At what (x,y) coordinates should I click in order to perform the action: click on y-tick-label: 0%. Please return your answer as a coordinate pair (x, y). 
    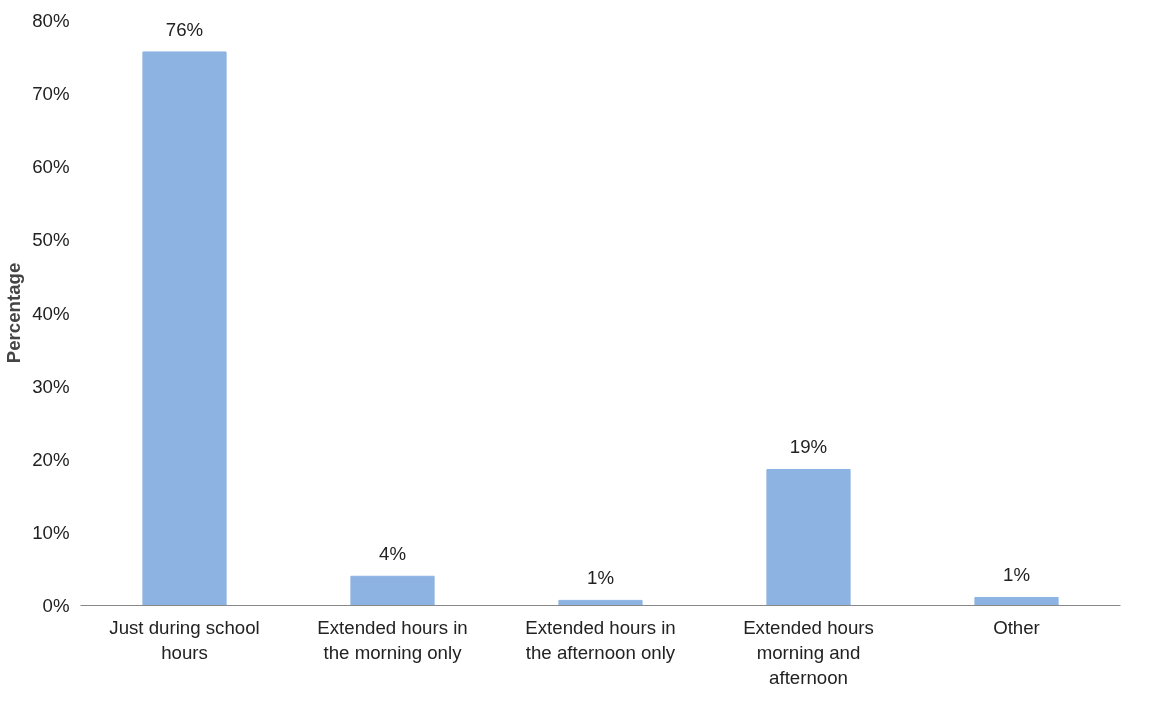
    Looking at the image, I should click on (56, 605).